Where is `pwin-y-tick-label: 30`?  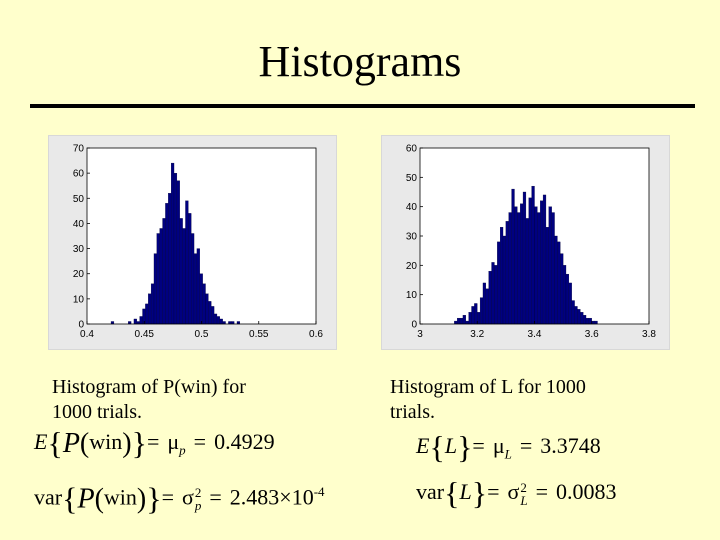
pwin-y-tick-label: 30 is located at coordinates (79, 249).